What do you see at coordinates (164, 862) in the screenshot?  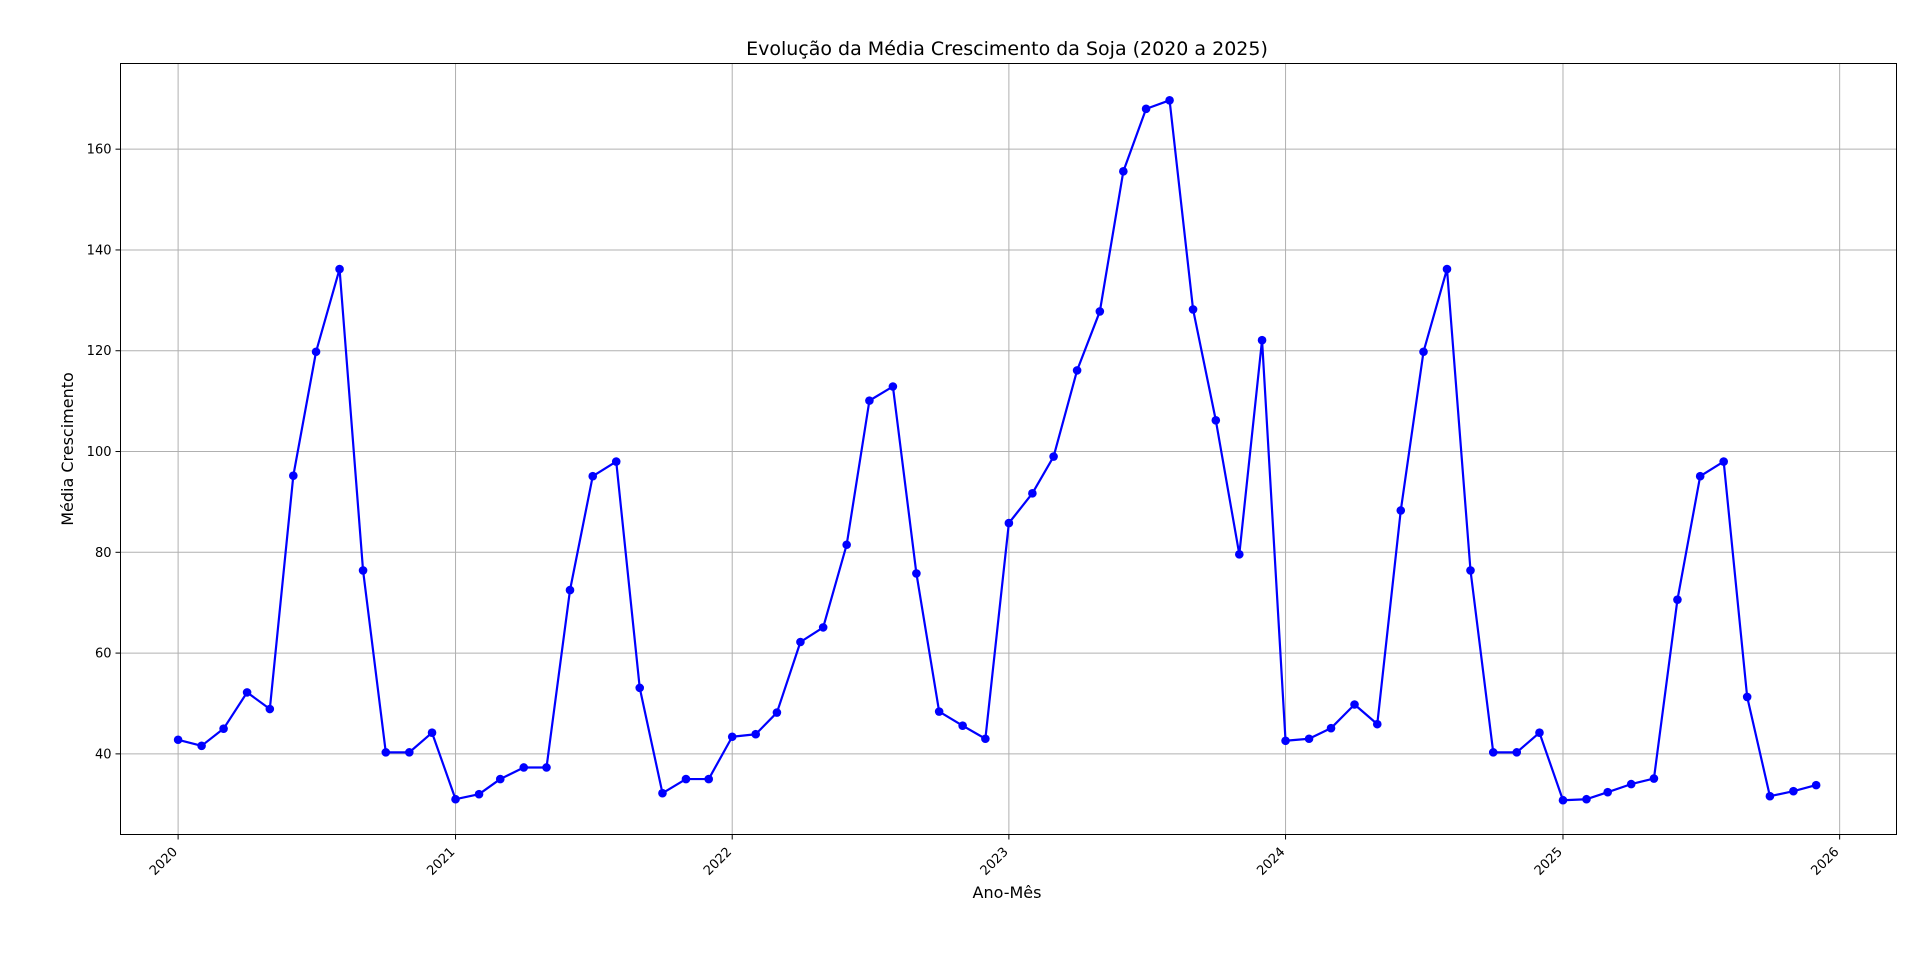 I see `x-tick-label: 2020` at bounding box center [164, 862].